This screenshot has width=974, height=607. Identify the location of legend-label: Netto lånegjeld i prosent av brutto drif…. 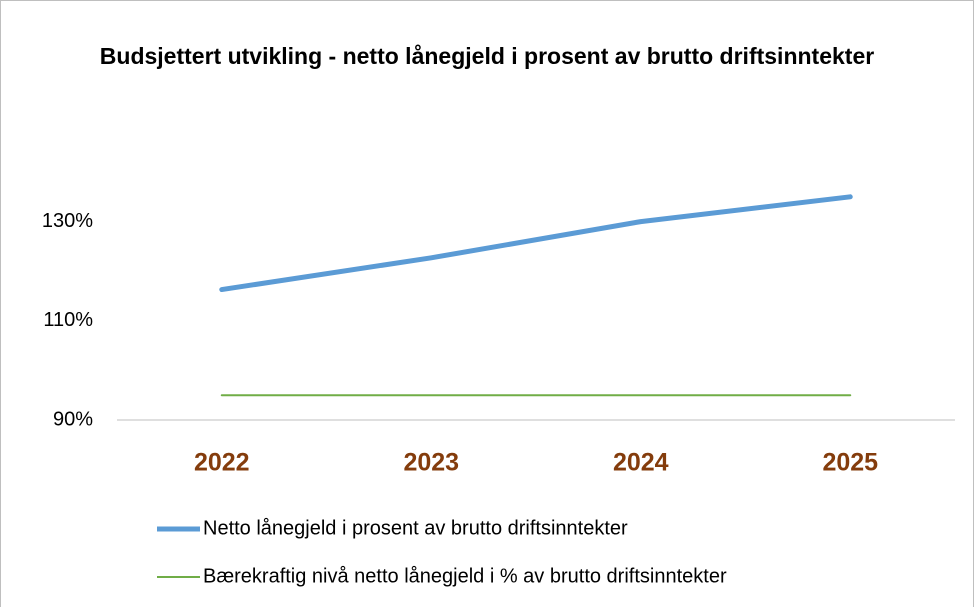
(415, 528).